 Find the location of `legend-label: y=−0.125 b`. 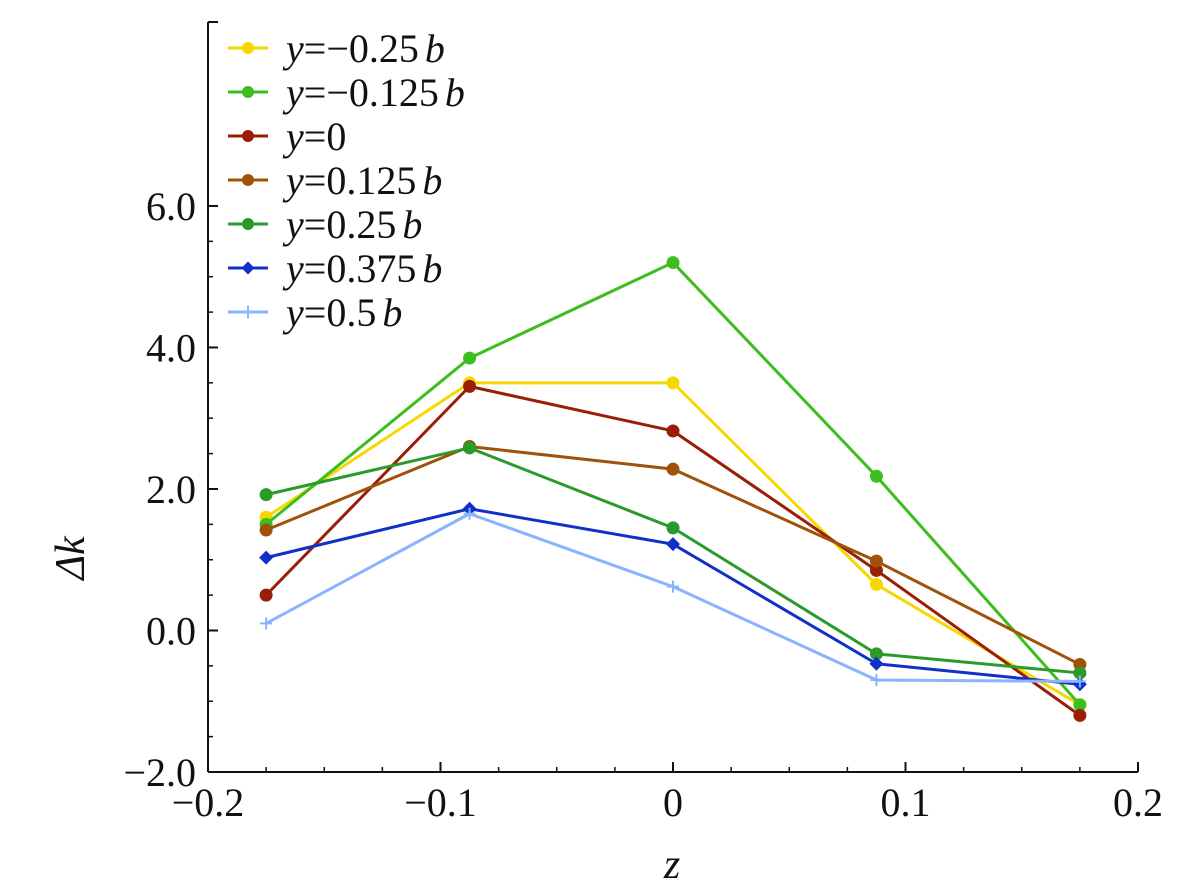

legend-label: y=−0.125 b is located at coordinates (373, 92).